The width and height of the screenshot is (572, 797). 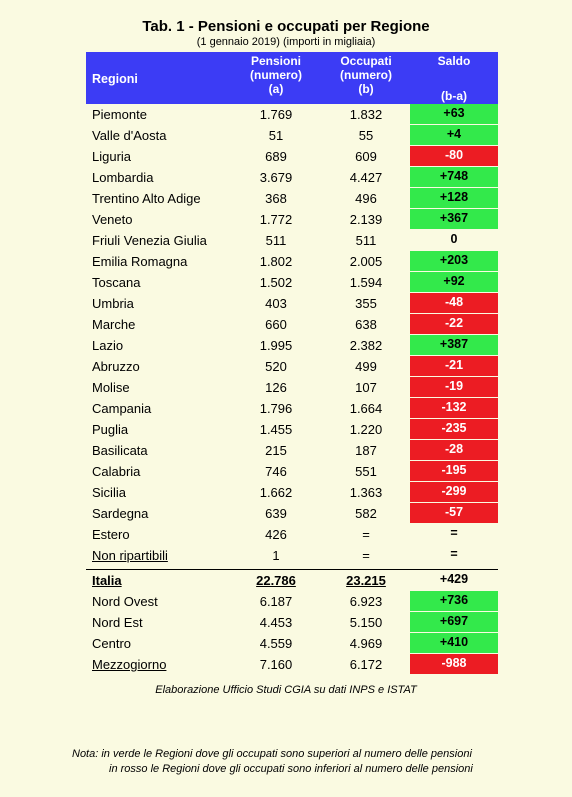 What do you see at coordinates (129, 664) in the screenshot?
I see `region-cell: Mezzogiorno` at bounding box center [129, 664].